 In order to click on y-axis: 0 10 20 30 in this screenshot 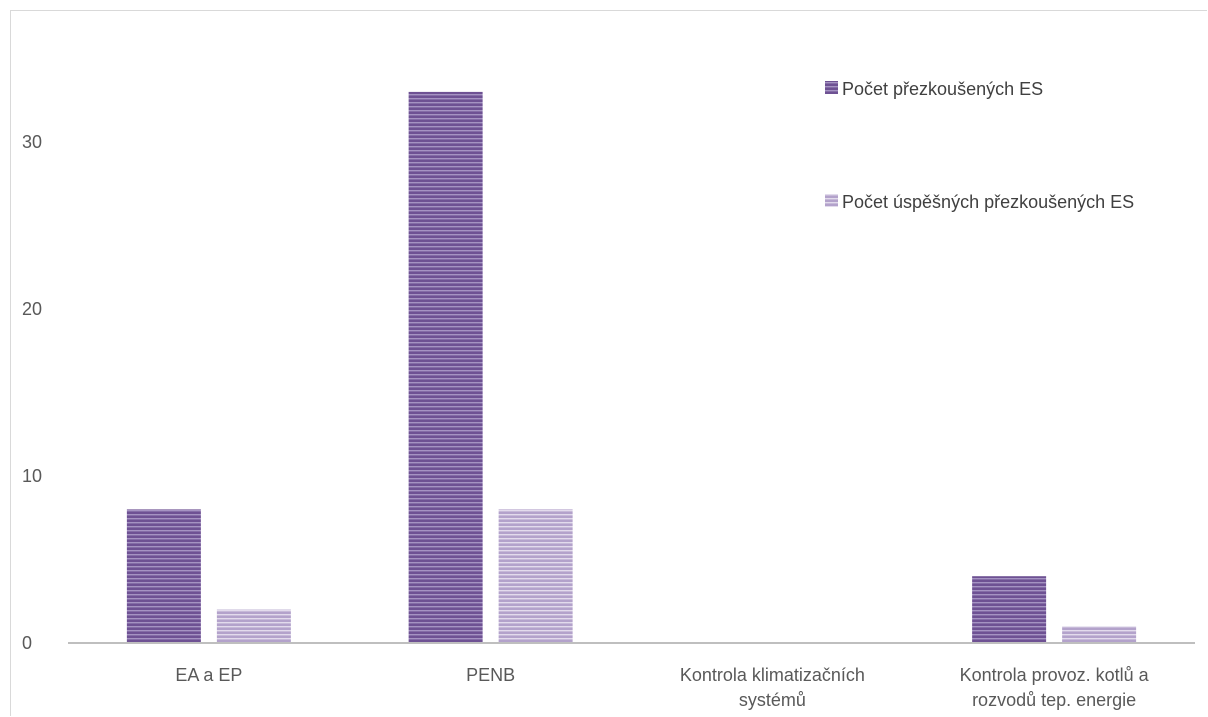, I will do `click(32, 392)`.